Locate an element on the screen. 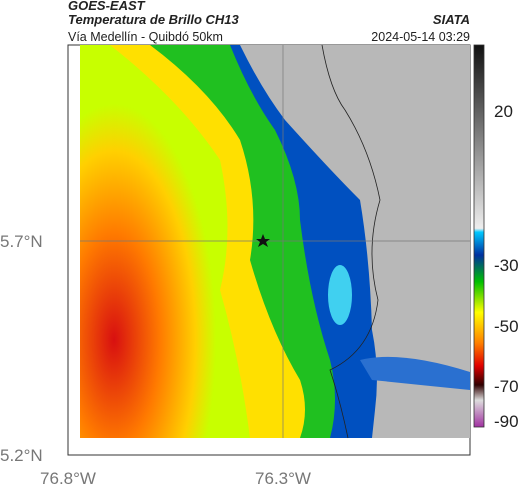 Image resolution: width=526 pixels, height=491 pixels. colorbar-tick: -50 is located at coordinates (506, 326).